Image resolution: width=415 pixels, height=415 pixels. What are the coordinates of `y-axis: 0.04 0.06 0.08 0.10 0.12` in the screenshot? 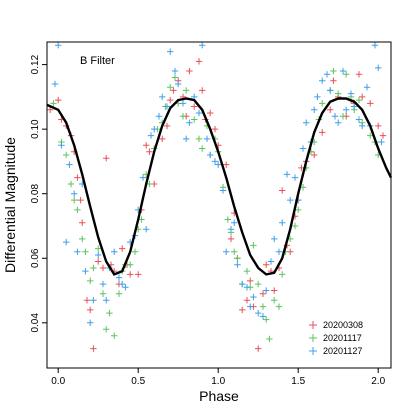 It's located at (38, 193).